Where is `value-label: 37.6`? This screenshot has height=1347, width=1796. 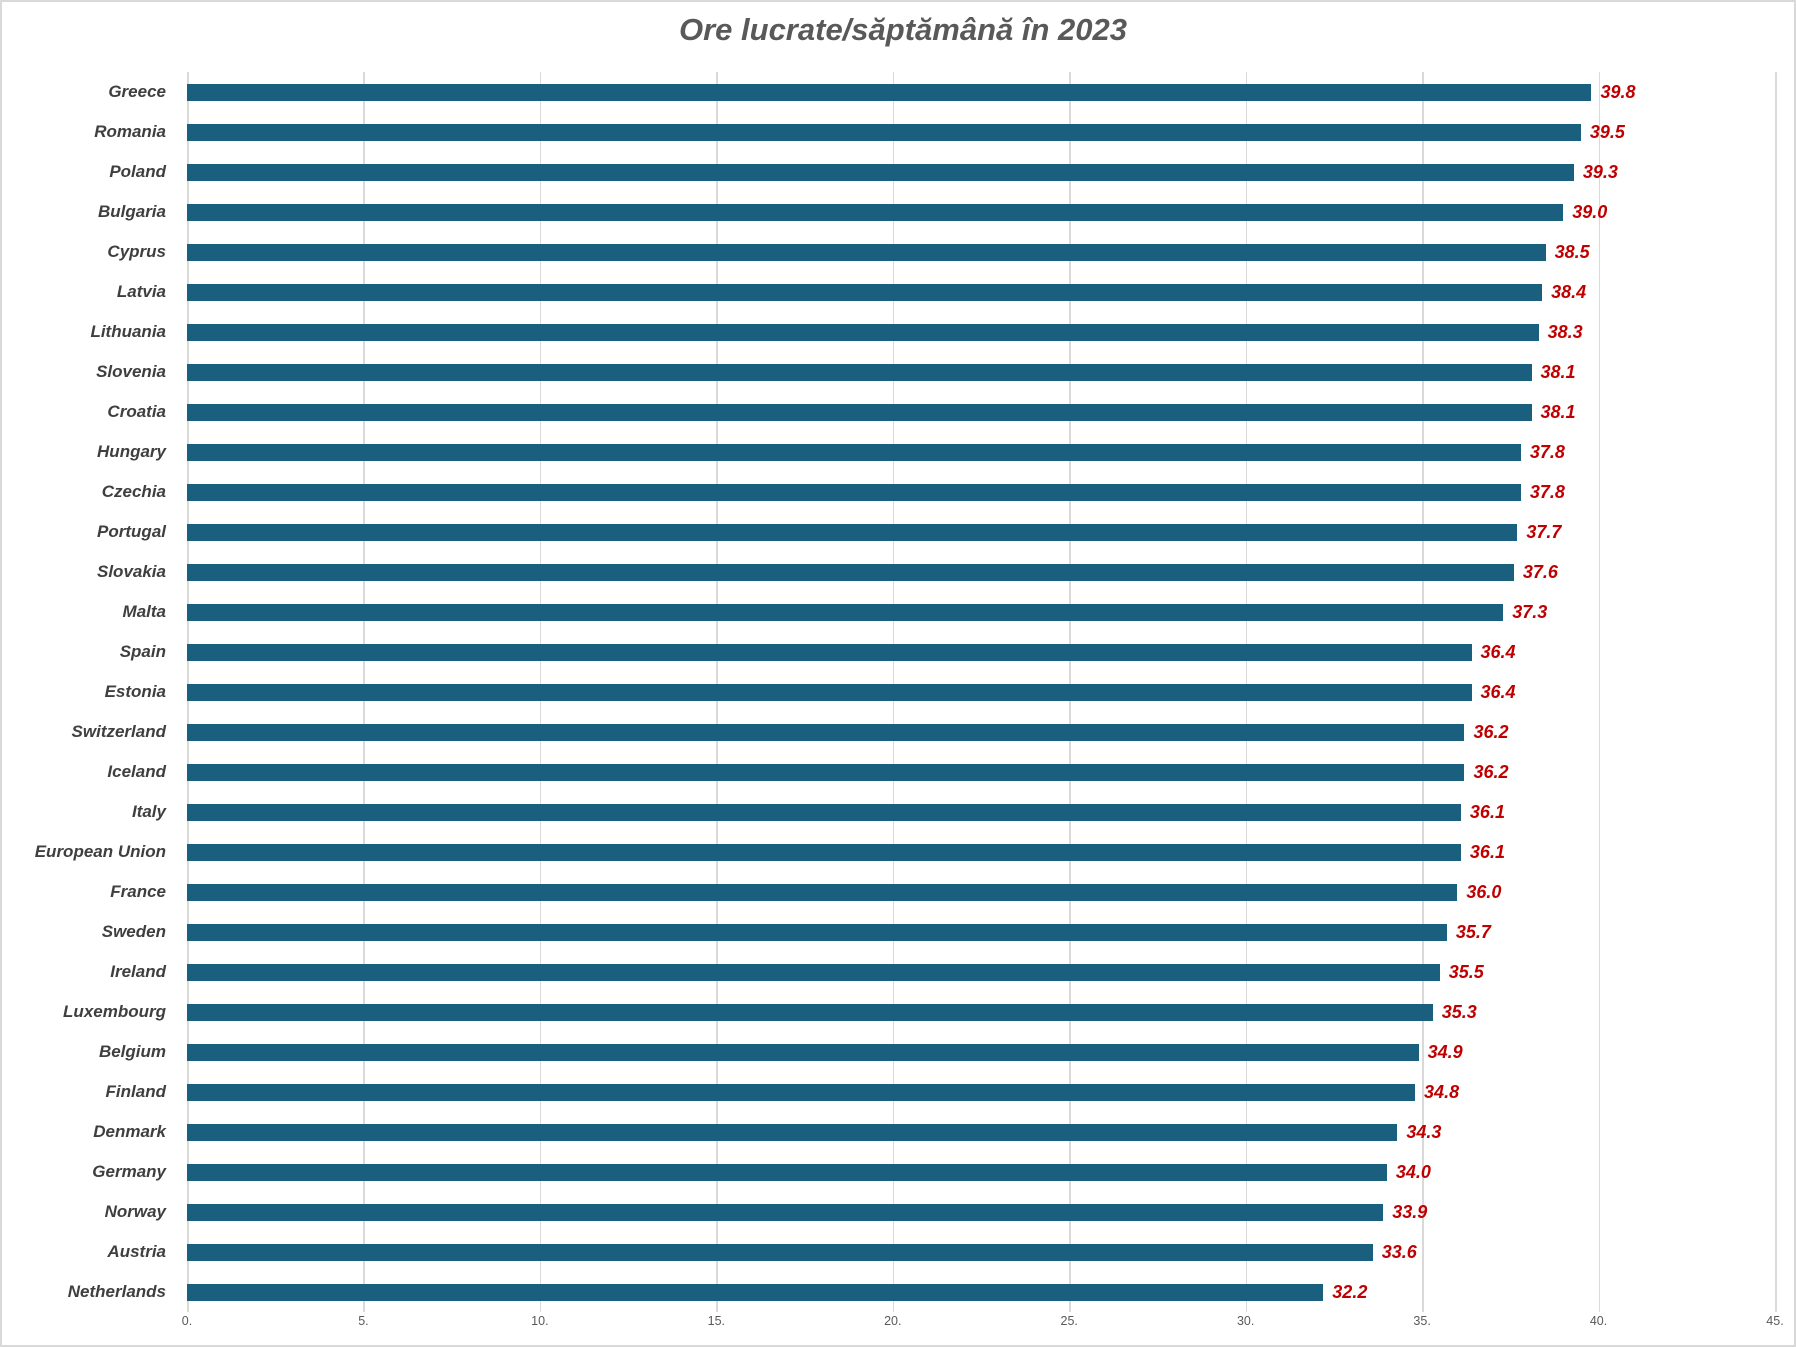
value-label: 37.6 is located at coordinates (1540, 572).